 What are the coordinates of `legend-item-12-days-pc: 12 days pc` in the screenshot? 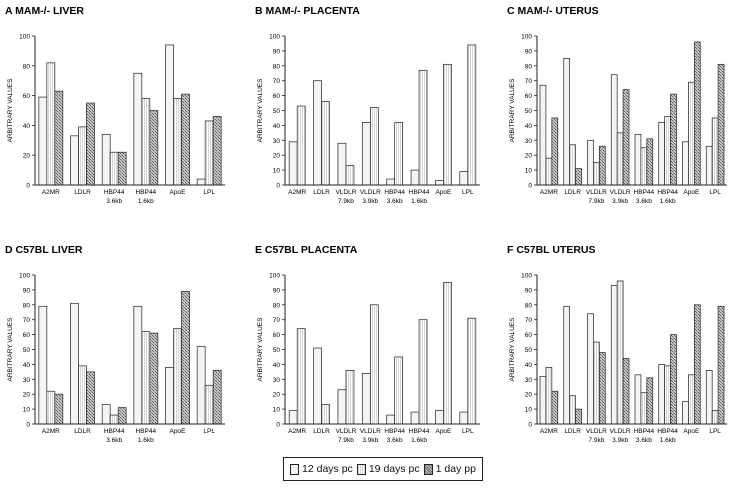 It's located at (321, 469).